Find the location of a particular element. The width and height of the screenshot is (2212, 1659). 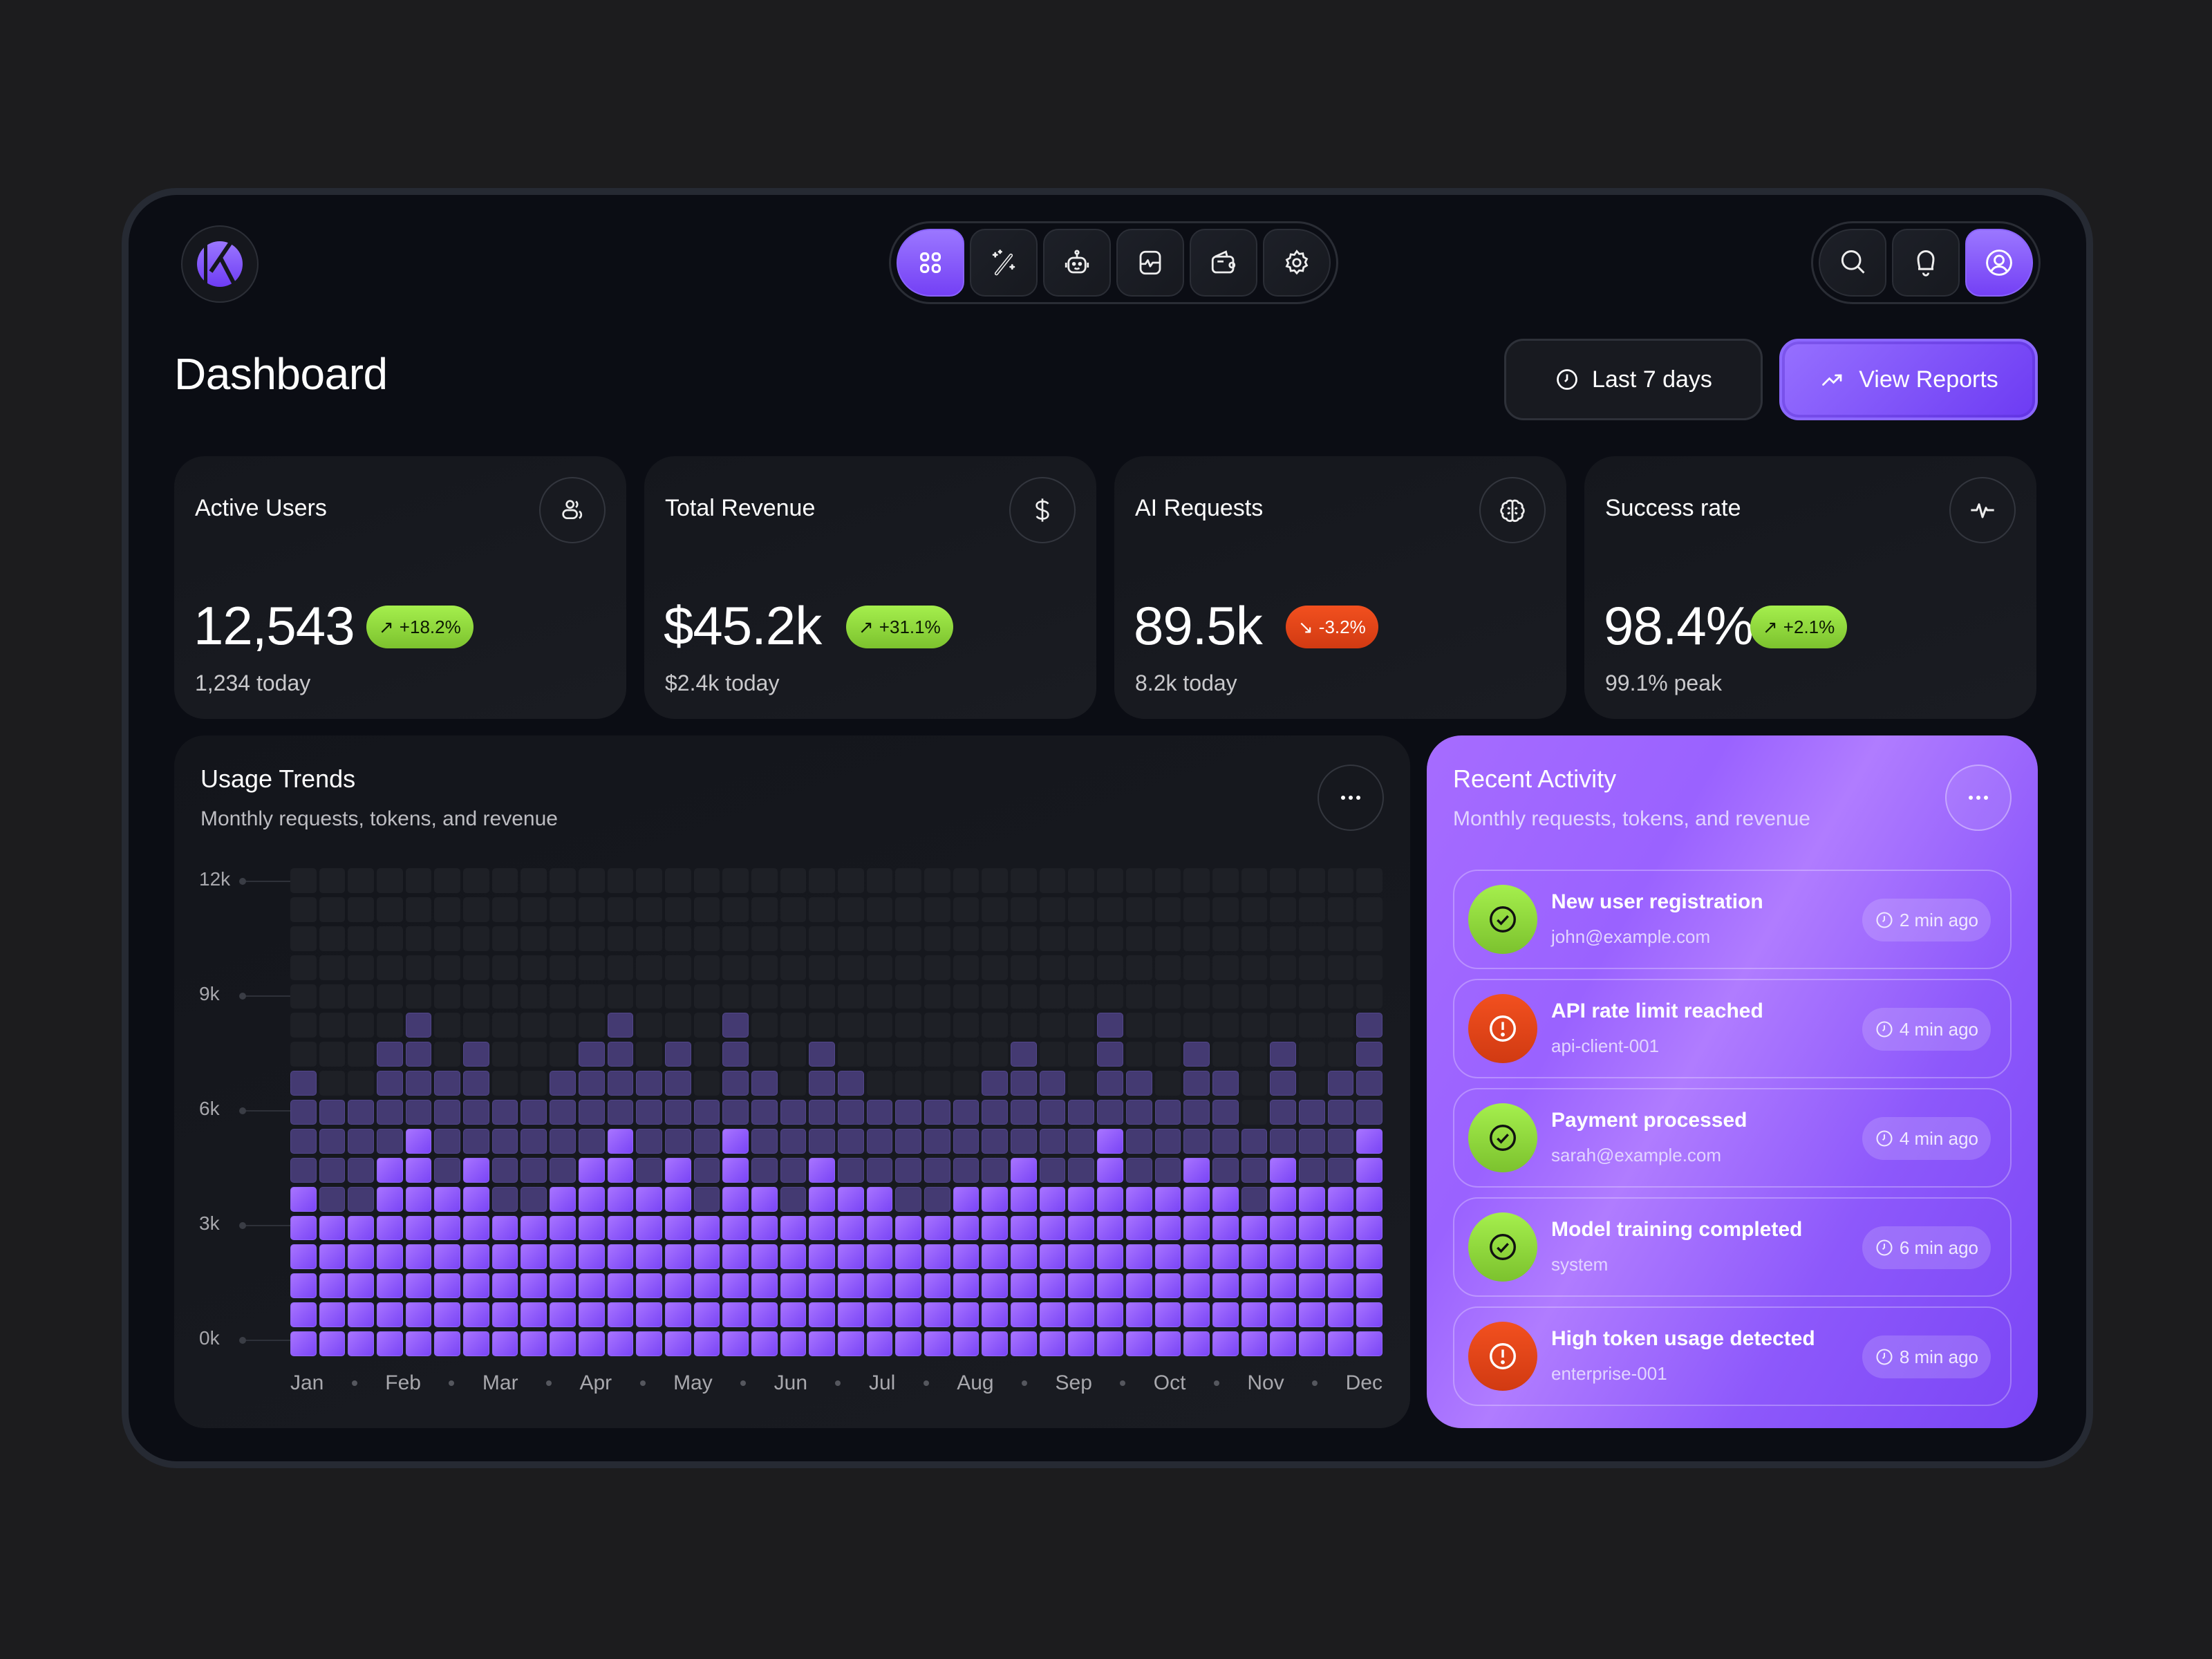

nav-agents is located at coordinates (1077, 263).